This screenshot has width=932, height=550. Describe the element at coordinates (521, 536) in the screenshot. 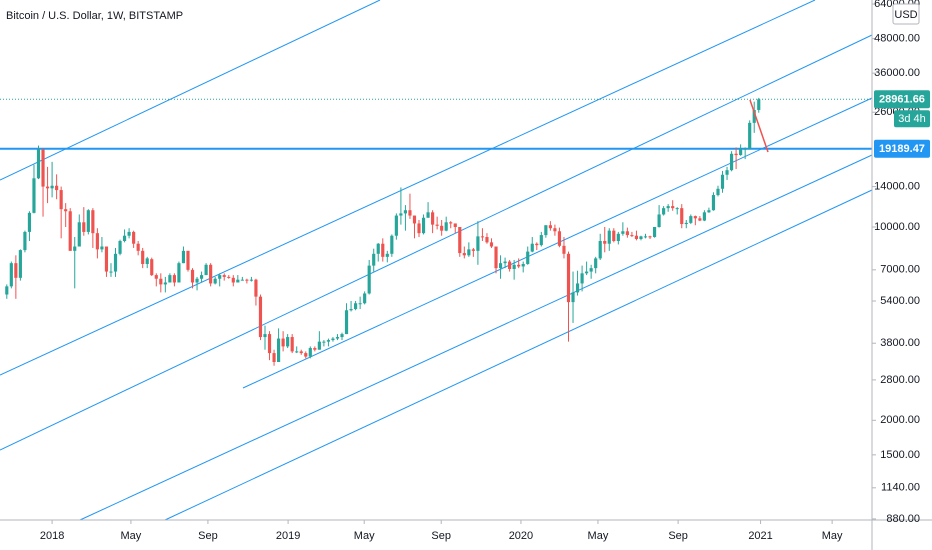

I see `x-tick-label: 2020` at that location.